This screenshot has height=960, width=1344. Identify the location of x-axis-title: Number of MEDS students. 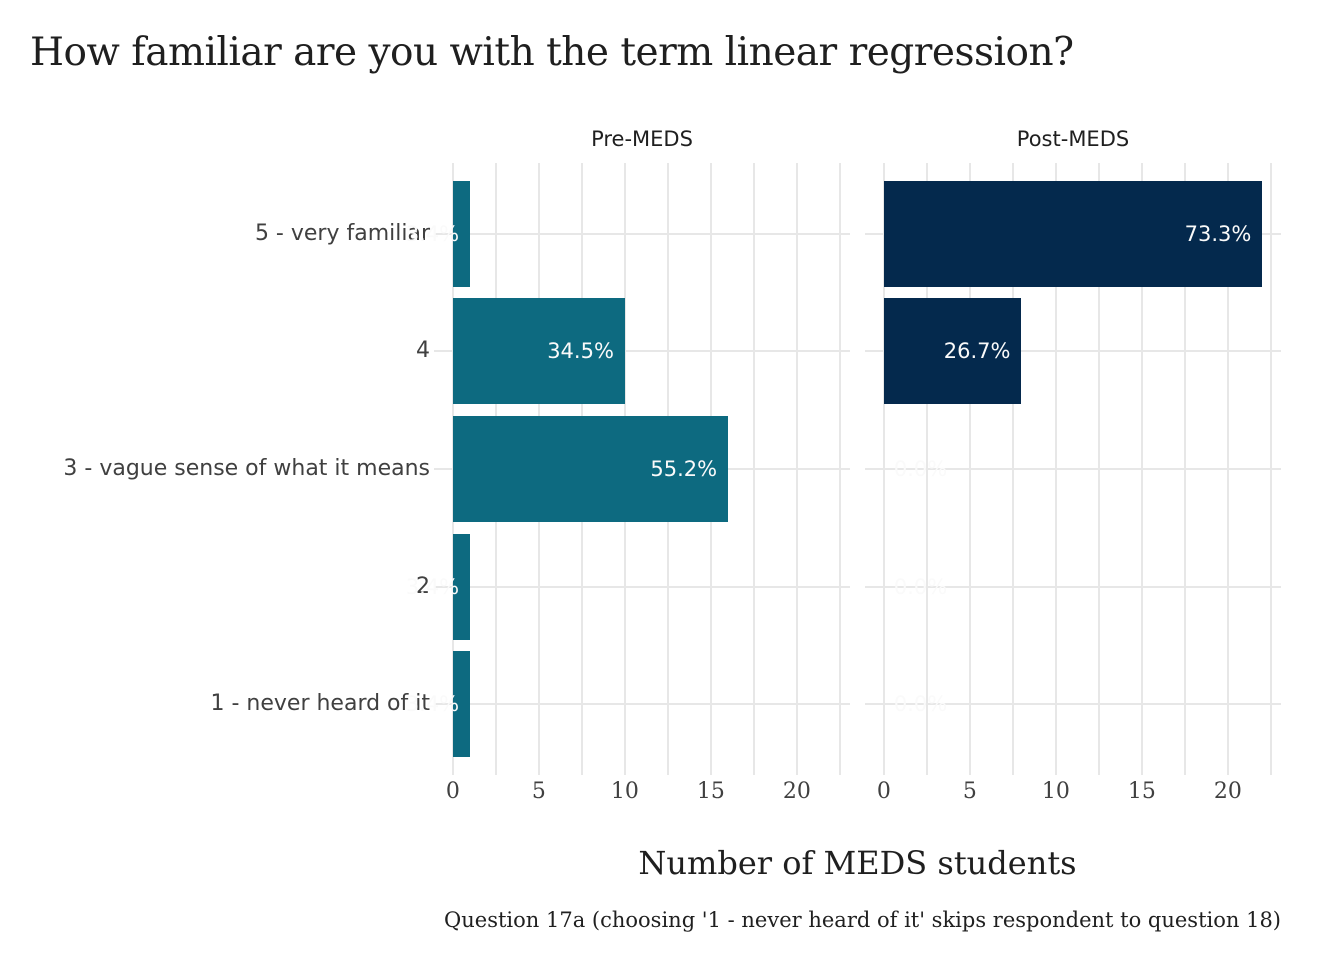
(857, 863).